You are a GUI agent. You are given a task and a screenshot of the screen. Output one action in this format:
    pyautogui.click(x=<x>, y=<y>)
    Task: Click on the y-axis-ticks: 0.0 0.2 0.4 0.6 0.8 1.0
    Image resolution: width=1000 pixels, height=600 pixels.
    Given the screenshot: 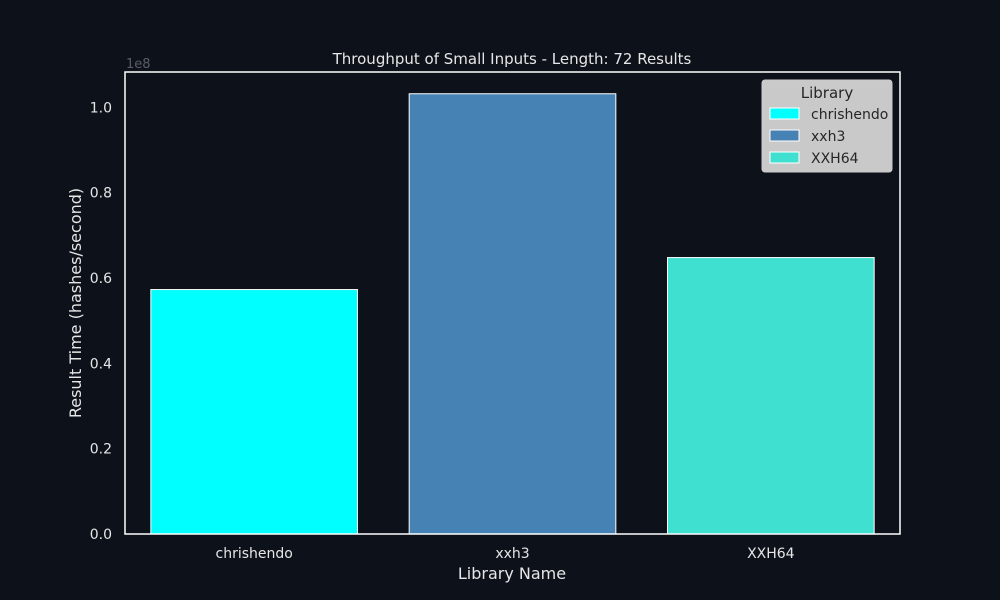 What is the action you would take?
    pyautogui.click(x=101, y=321)
    